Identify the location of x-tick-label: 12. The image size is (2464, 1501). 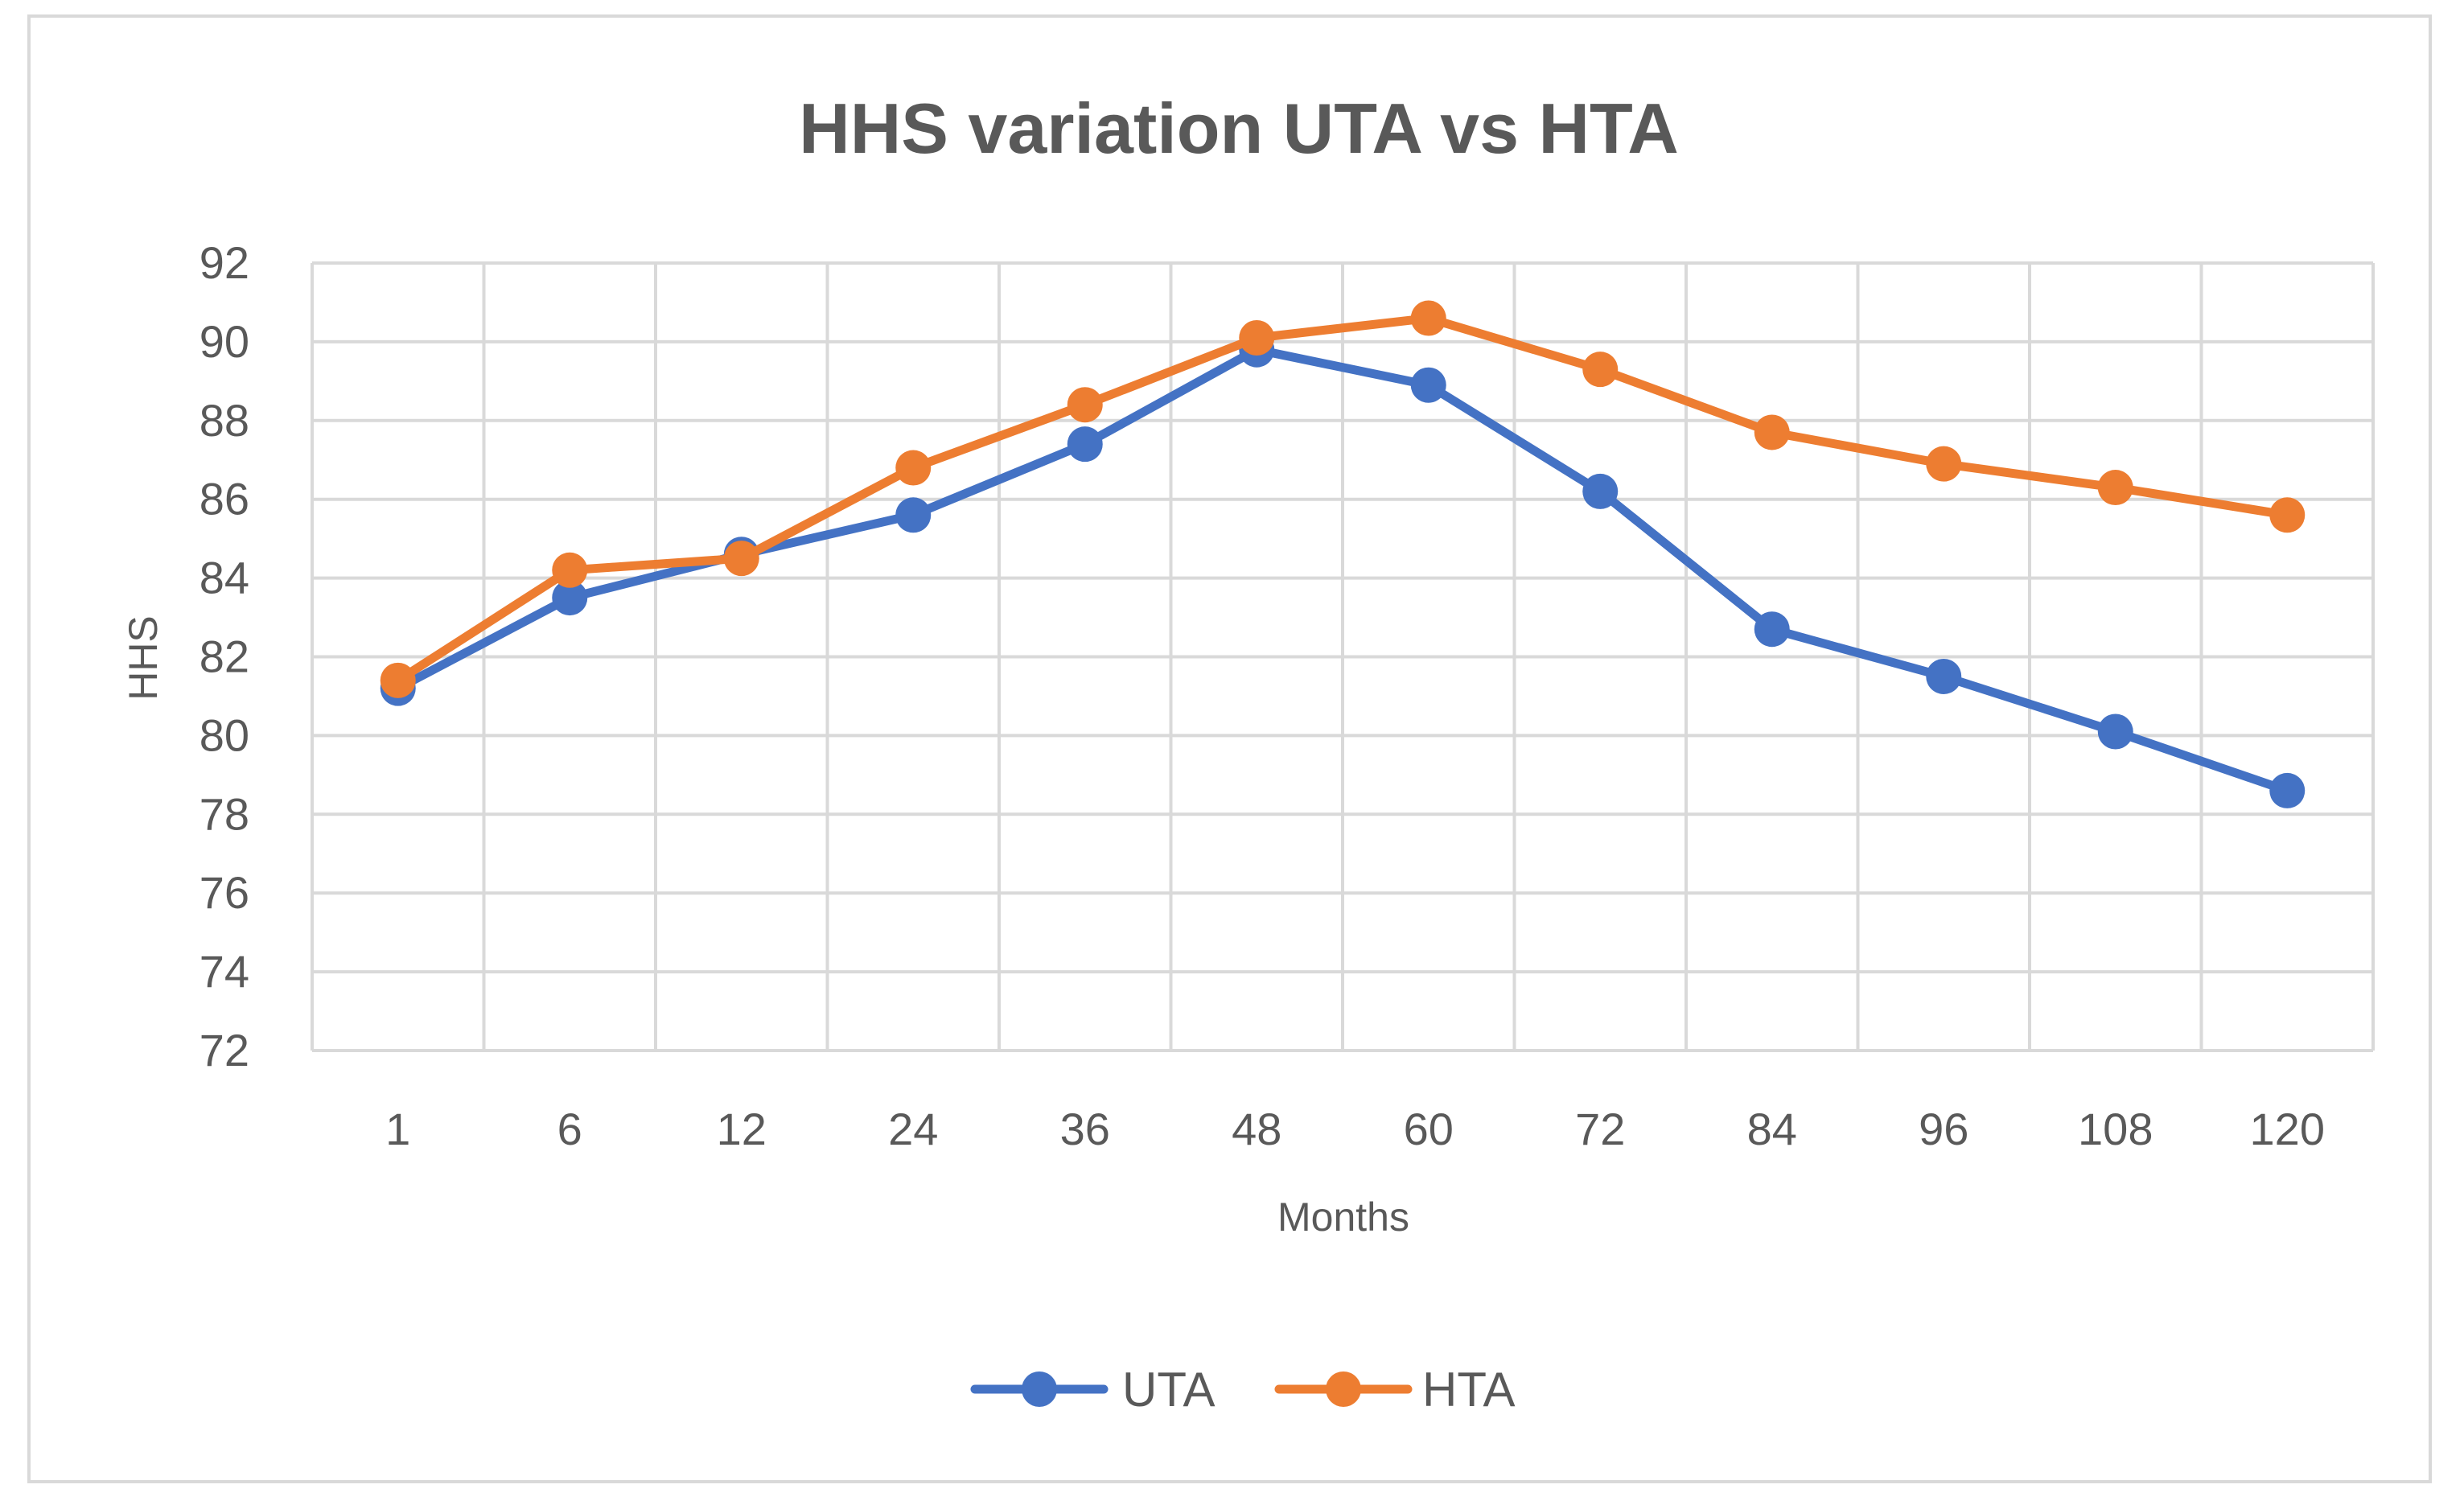
(742, 1129).